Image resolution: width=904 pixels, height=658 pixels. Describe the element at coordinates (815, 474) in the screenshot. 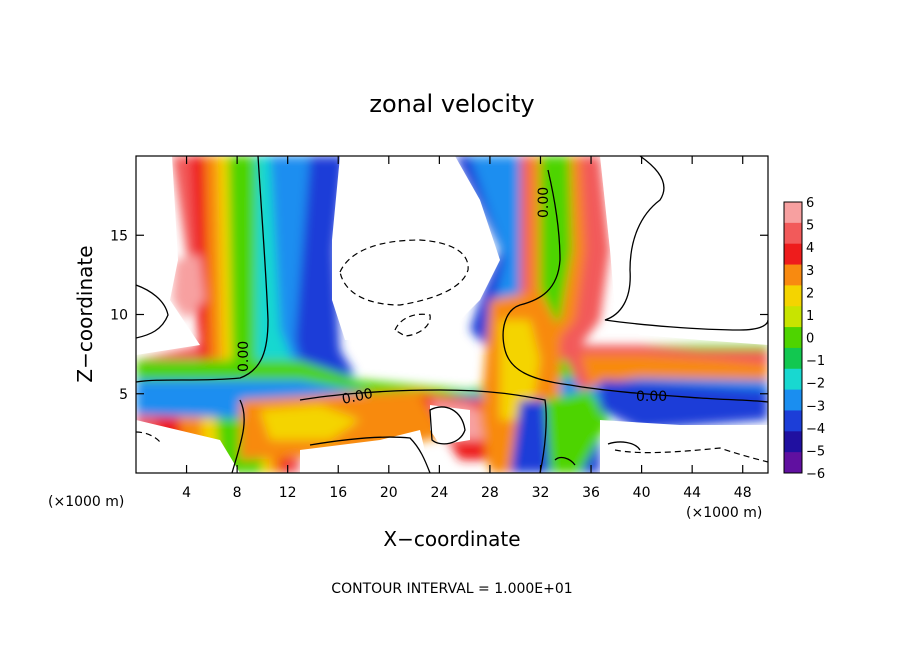

I see `colorbar-label: −6` at that location.